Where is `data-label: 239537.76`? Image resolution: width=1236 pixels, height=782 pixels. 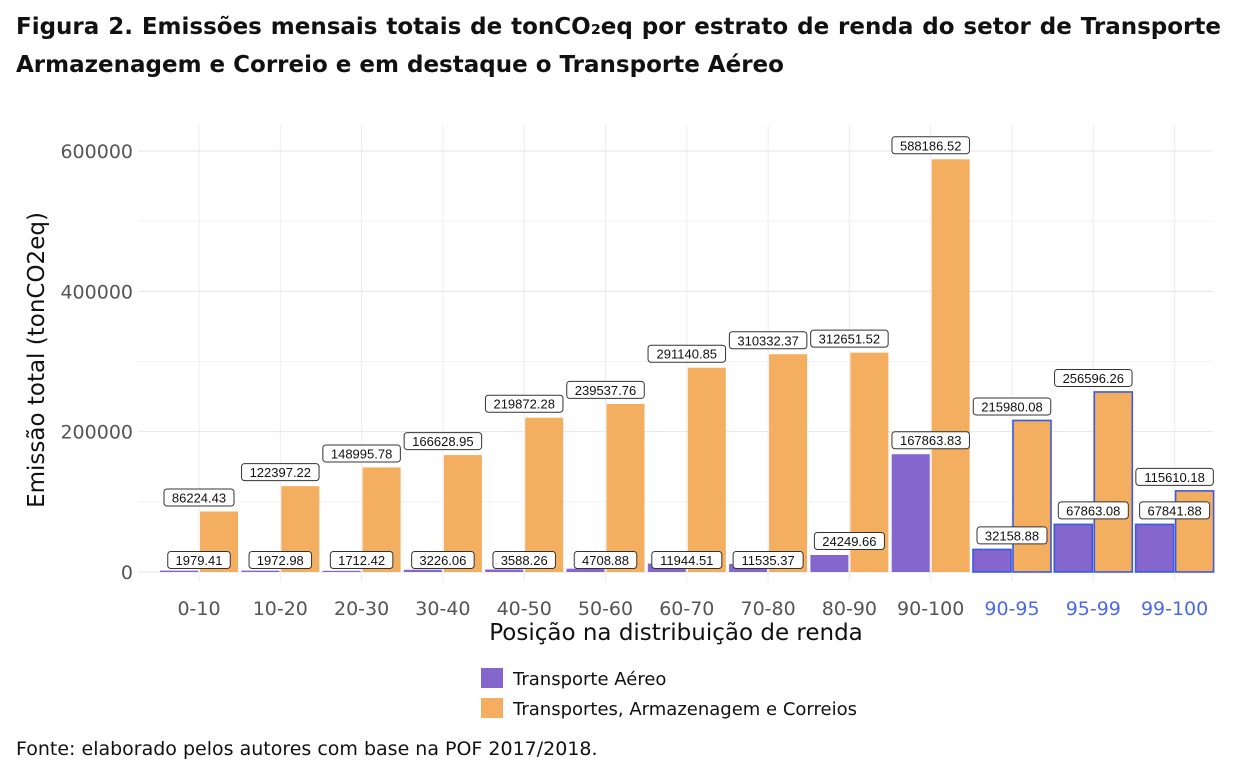
data-label: 239537.76 is located at coordinates (605, 390).